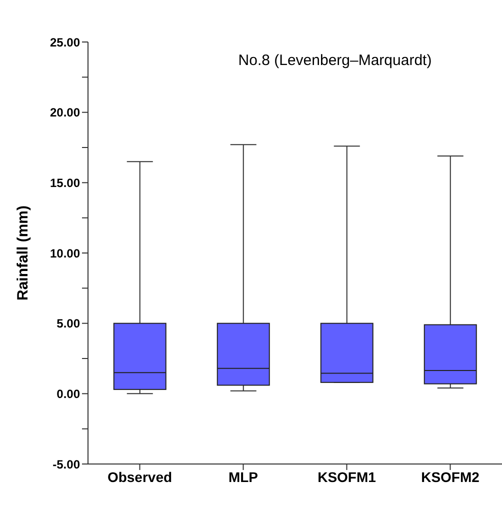 This screenshot has height=509, width=502. I want to click on y-tick-label: 10.00, so click(65, 253).